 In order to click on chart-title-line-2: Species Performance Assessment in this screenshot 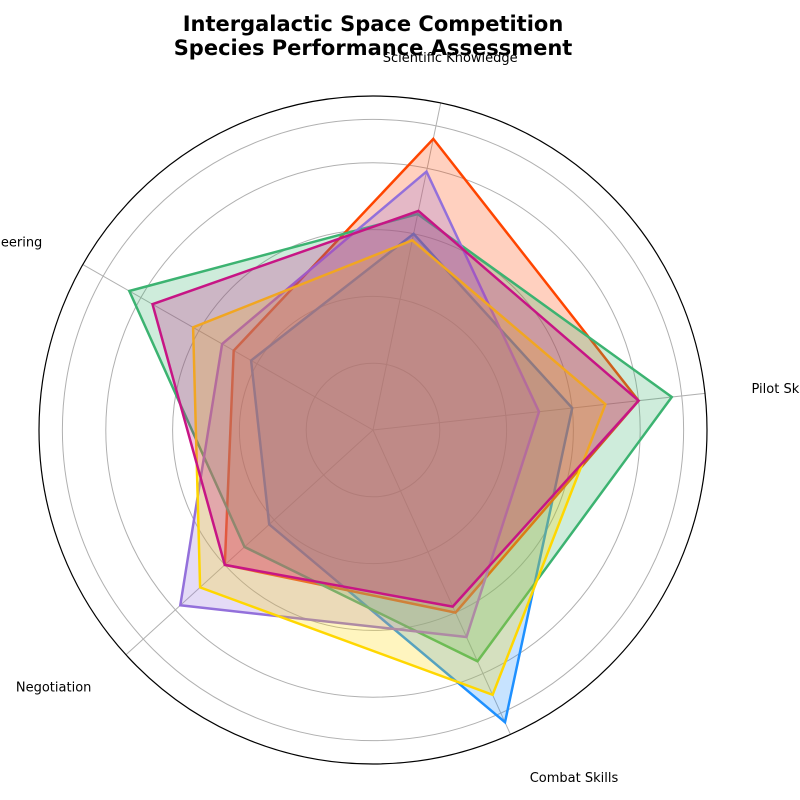, I will do `click(373, 48)`.